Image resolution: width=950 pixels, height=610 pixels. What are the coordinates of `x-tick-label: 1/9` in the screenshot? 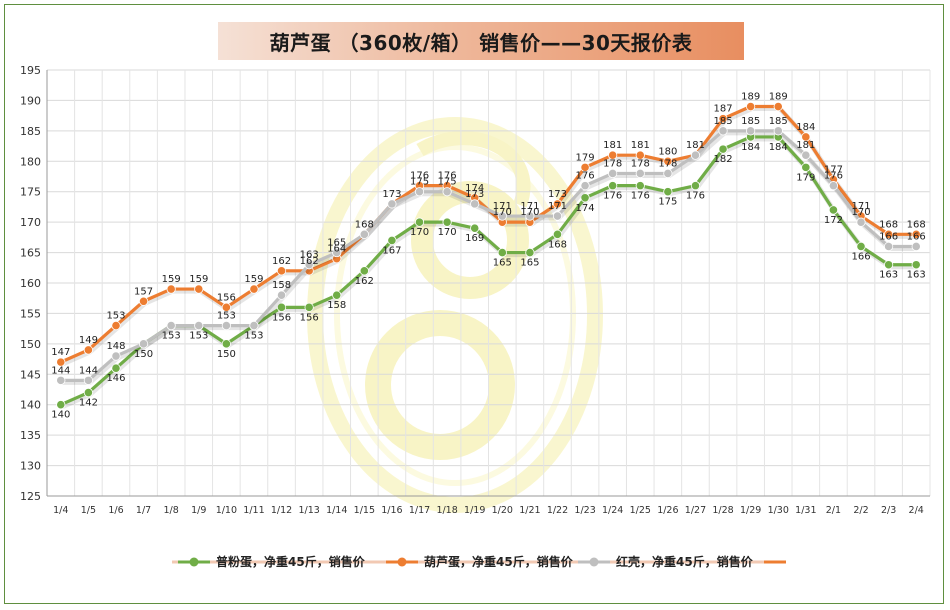 It's located at (198, 510).